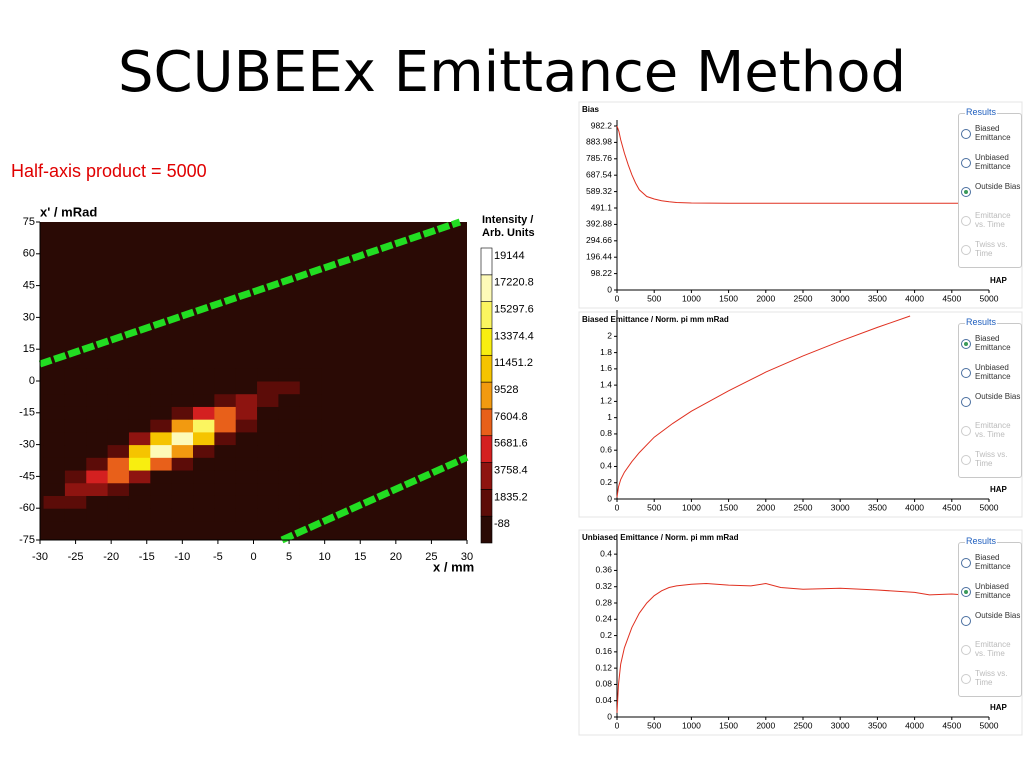 The image size is (1024, 768). What do you see at coordinates (27, 445) in the screenshot?
I see `y-tick-label: -30` at bounding box center [27, 445].